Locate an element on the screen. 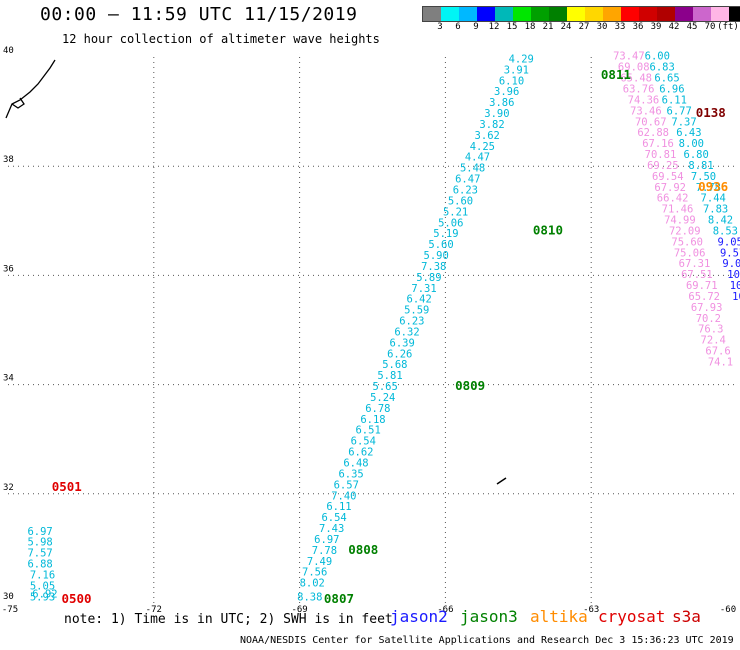 The width and height of the screenshot is (740, 650). swh-data-point: 73.46 is located at coordinates (646, 111).